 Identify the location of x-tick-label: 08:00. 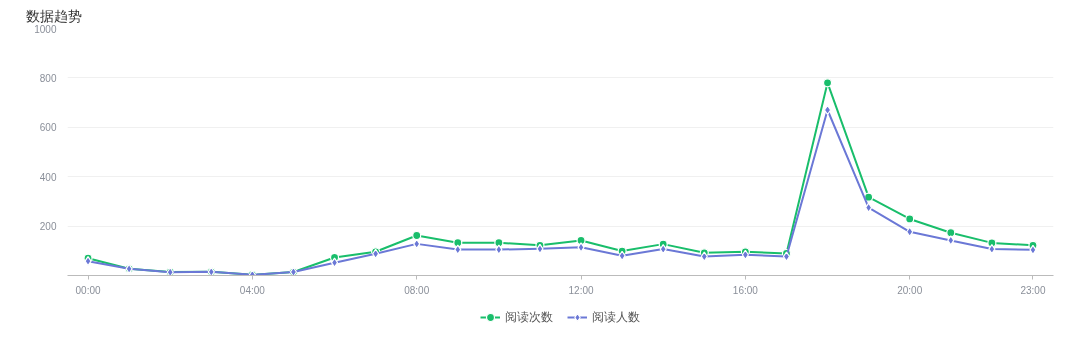
(417, 290).